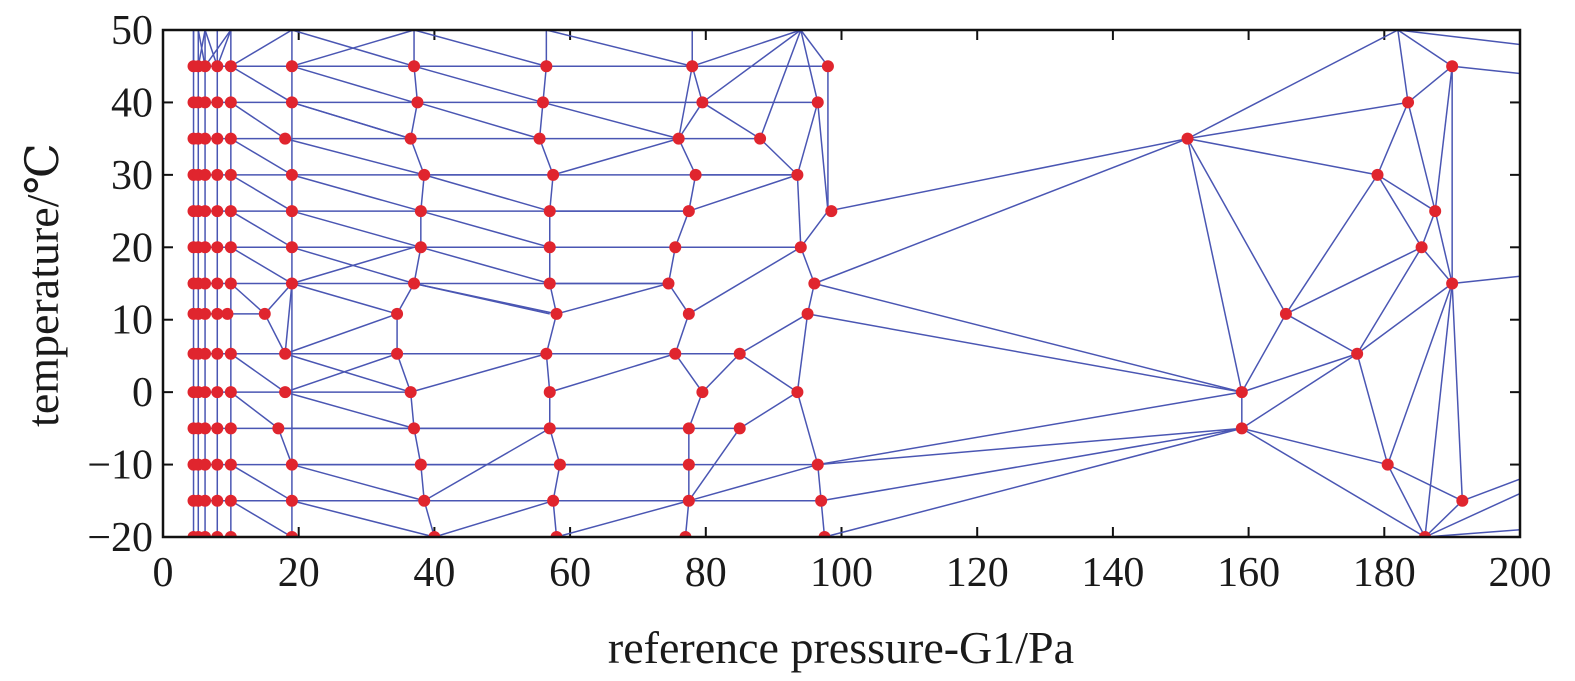 The image size is (1575, 681). I want to click on x-tick-label: 40, so click(434, 573).